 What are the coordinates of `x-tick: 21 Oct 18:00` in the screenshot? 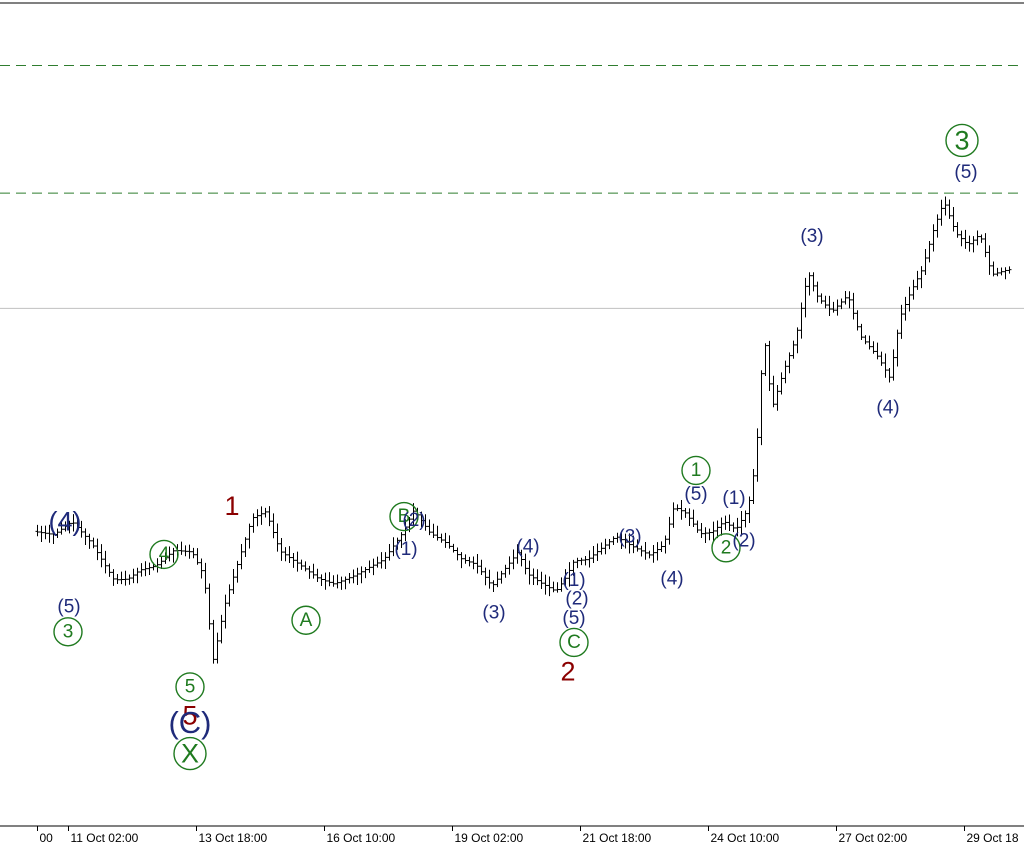 It's located at (616, 835).